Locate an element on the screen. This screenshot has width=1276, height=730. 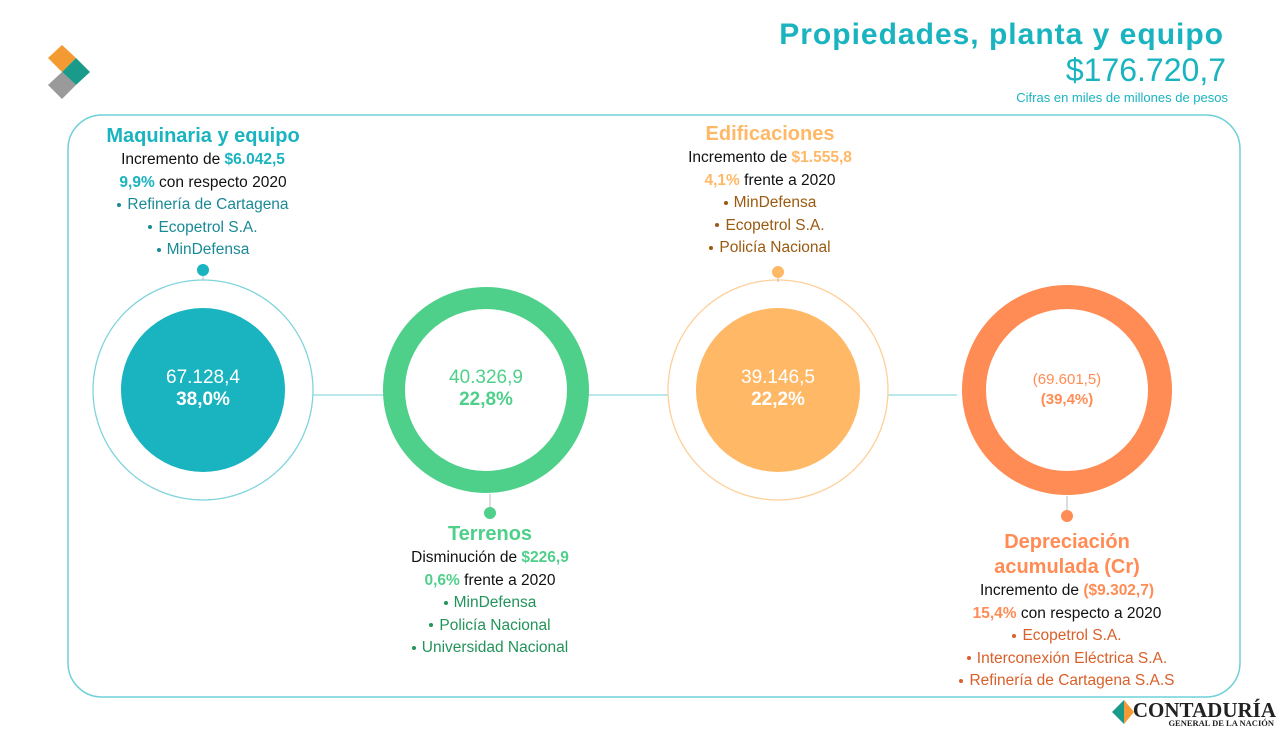
brand-sub: GENERAL DE LA NACIÓN is located at coordinates (1221, 723).